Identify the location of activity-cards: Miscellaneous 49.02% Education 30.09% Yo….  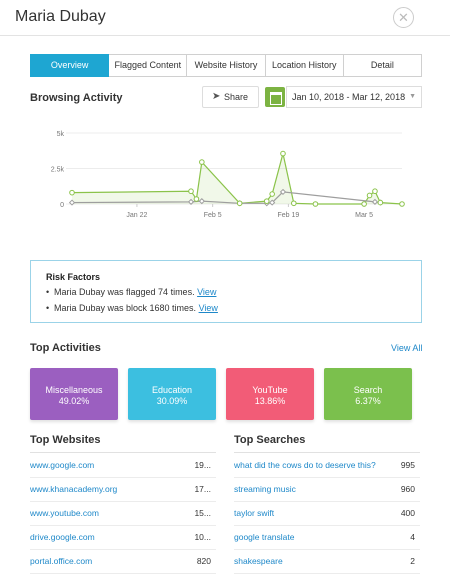
(226, 394).